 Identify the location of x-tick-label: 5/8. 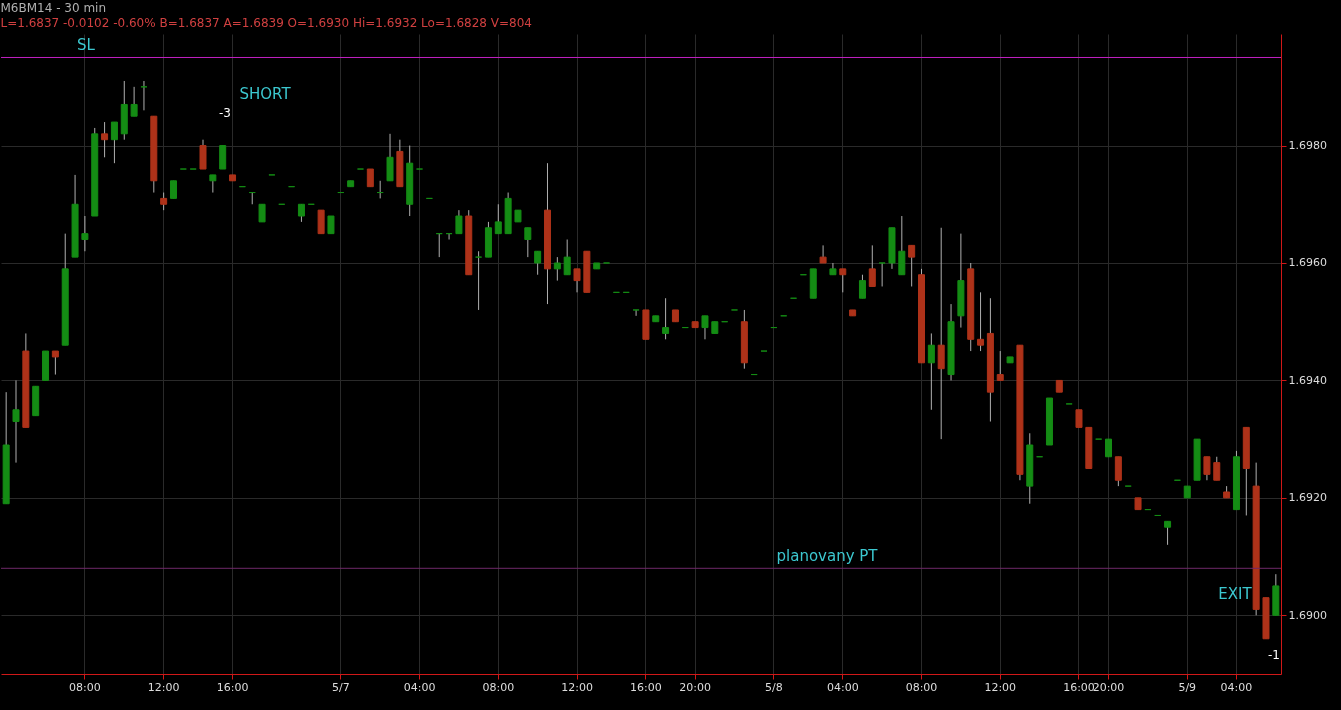
(774, 687).